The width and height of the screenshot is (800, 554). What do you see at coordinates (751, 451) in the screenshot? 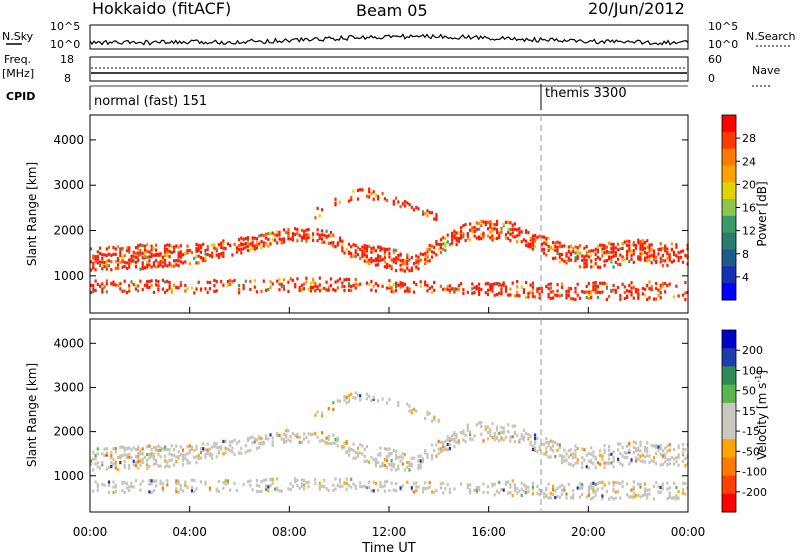
I see `colorbar-tick-label: -50` at bounding box center [751, 451].